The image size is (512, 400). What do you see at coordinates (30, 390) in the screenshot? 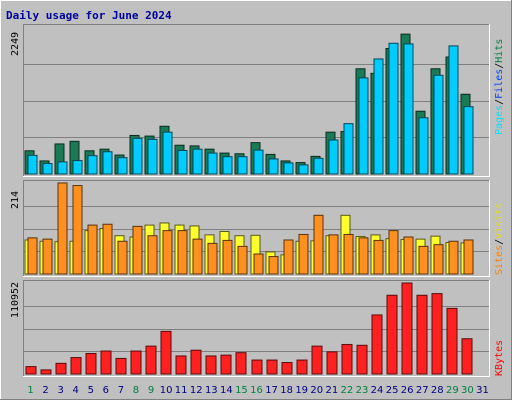
I see `x-tick-label-day-1: 1` at bounding box center [30, 390].